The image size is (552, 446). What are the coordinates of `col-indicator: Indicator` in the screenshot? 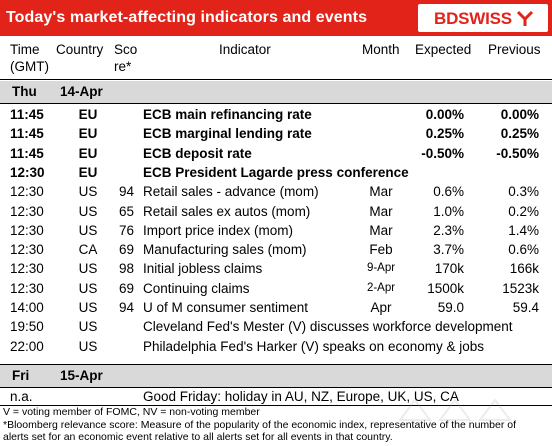 It's located at (245, 49).